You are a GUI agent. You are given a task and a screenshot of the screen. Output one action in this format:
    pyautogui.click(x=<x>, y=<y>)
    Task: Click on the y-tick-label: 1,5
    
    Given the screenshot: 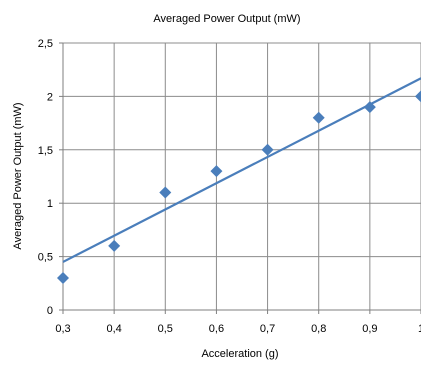 What is the action you would take?
    pyautogui.click(x=45, y=151)
    